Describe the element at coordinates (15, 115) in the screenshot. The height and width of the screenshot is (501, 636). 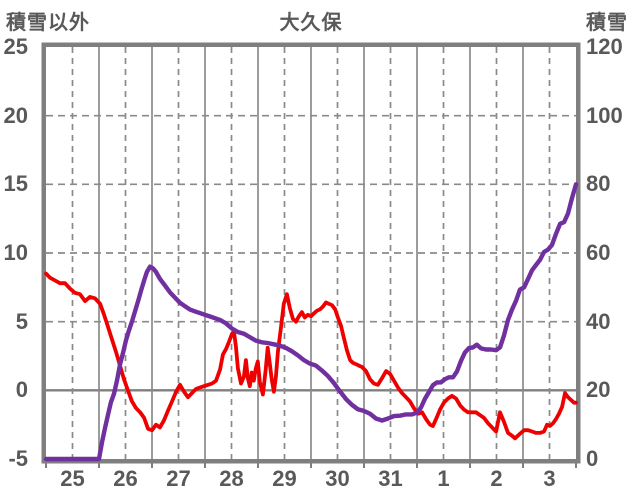
I see `left-axis-tick-label: 20` at that location.